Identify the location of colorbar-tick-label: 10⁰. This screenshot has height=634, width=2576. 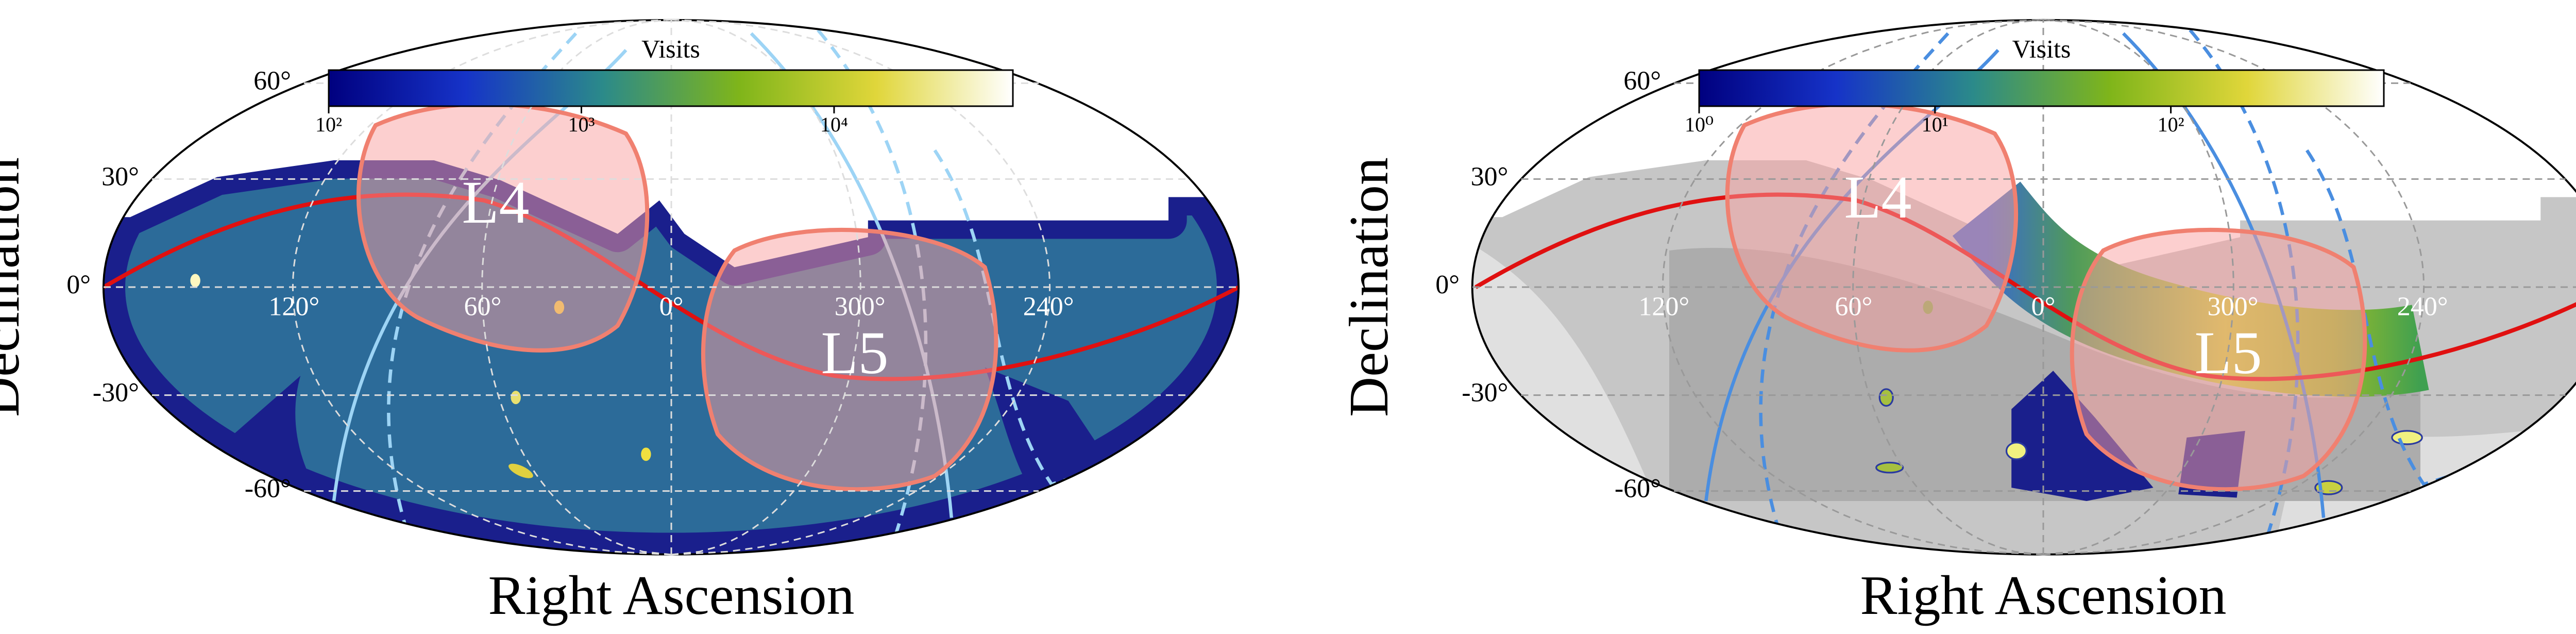
(1699, 125).